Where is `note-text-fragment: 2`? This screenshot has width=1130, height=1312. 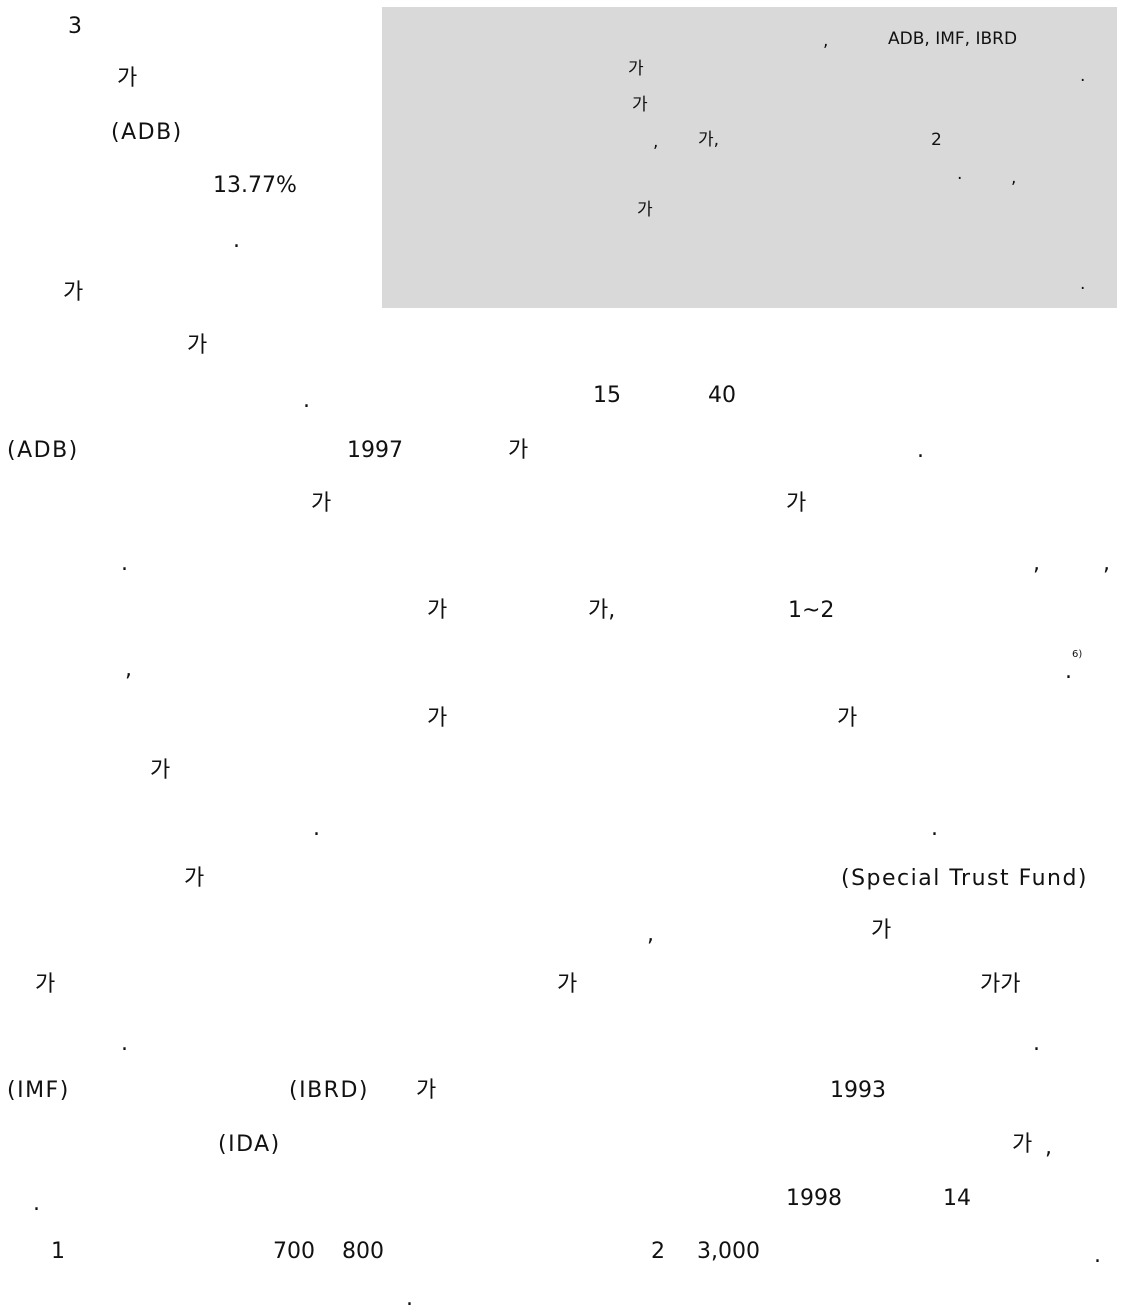 note-text-fragment: 2 is located at coordinates (936, 140).